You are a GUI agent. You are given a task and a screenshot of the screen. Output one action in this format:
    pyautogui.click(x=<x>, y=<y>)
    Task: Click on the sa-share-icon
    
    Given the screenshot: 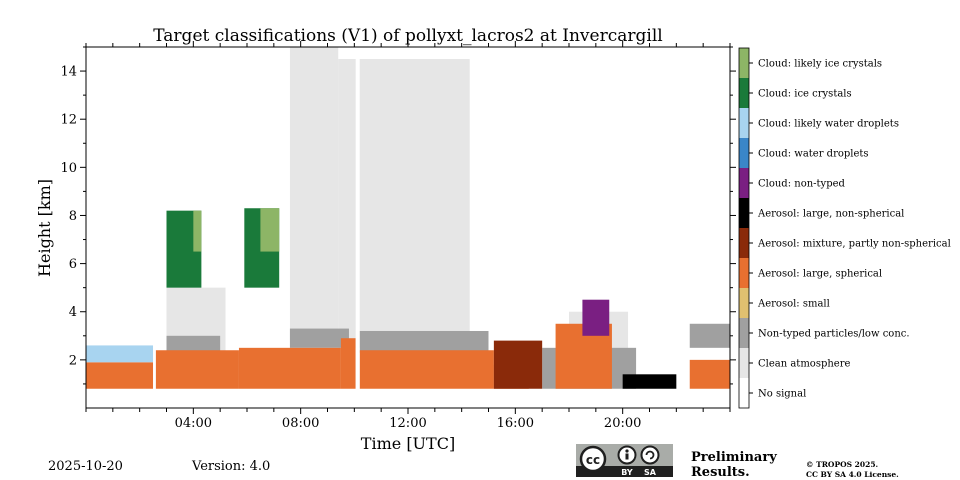 What is the action you would take?
    pyautogui.click(x=650, y=455)
    